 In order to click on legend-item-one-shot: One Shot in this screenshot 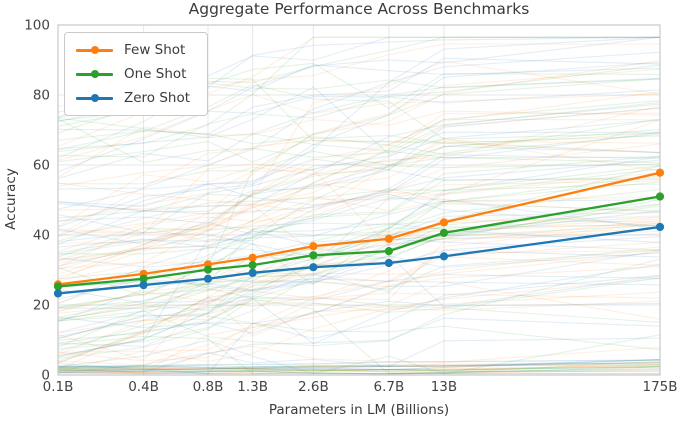, I will do `click(133, 74)`.